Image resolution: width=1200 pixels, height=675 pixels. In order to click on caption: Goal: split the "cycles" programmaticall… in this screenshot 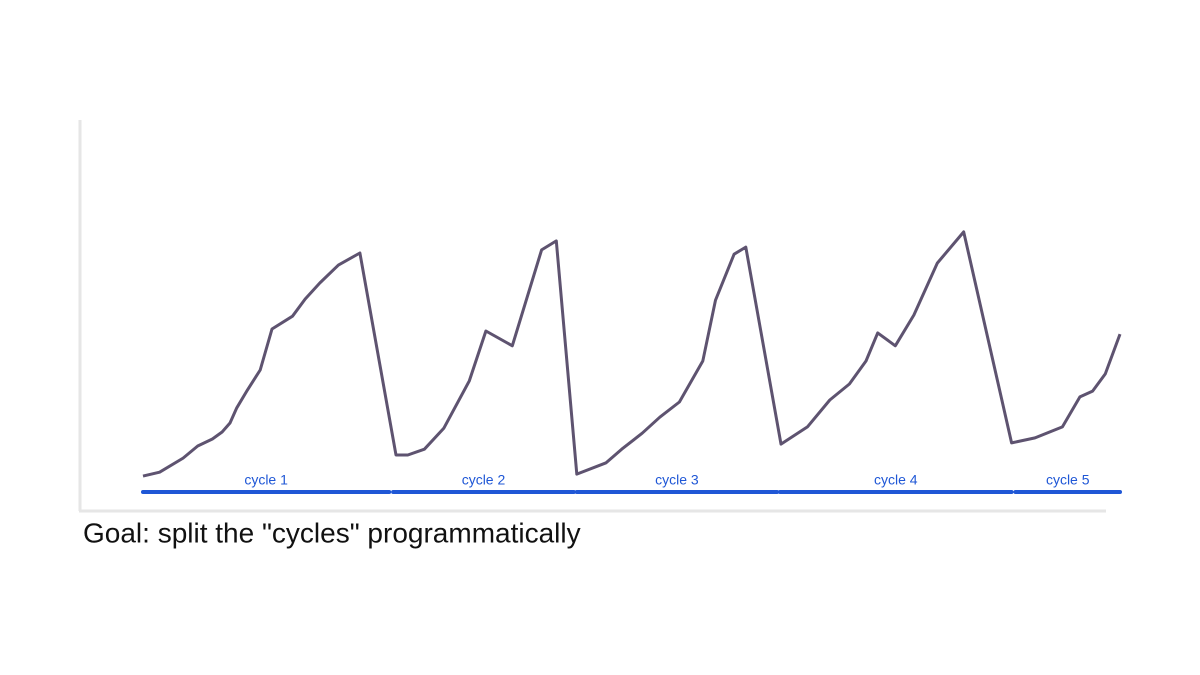, I will do `click(332, 532)`.